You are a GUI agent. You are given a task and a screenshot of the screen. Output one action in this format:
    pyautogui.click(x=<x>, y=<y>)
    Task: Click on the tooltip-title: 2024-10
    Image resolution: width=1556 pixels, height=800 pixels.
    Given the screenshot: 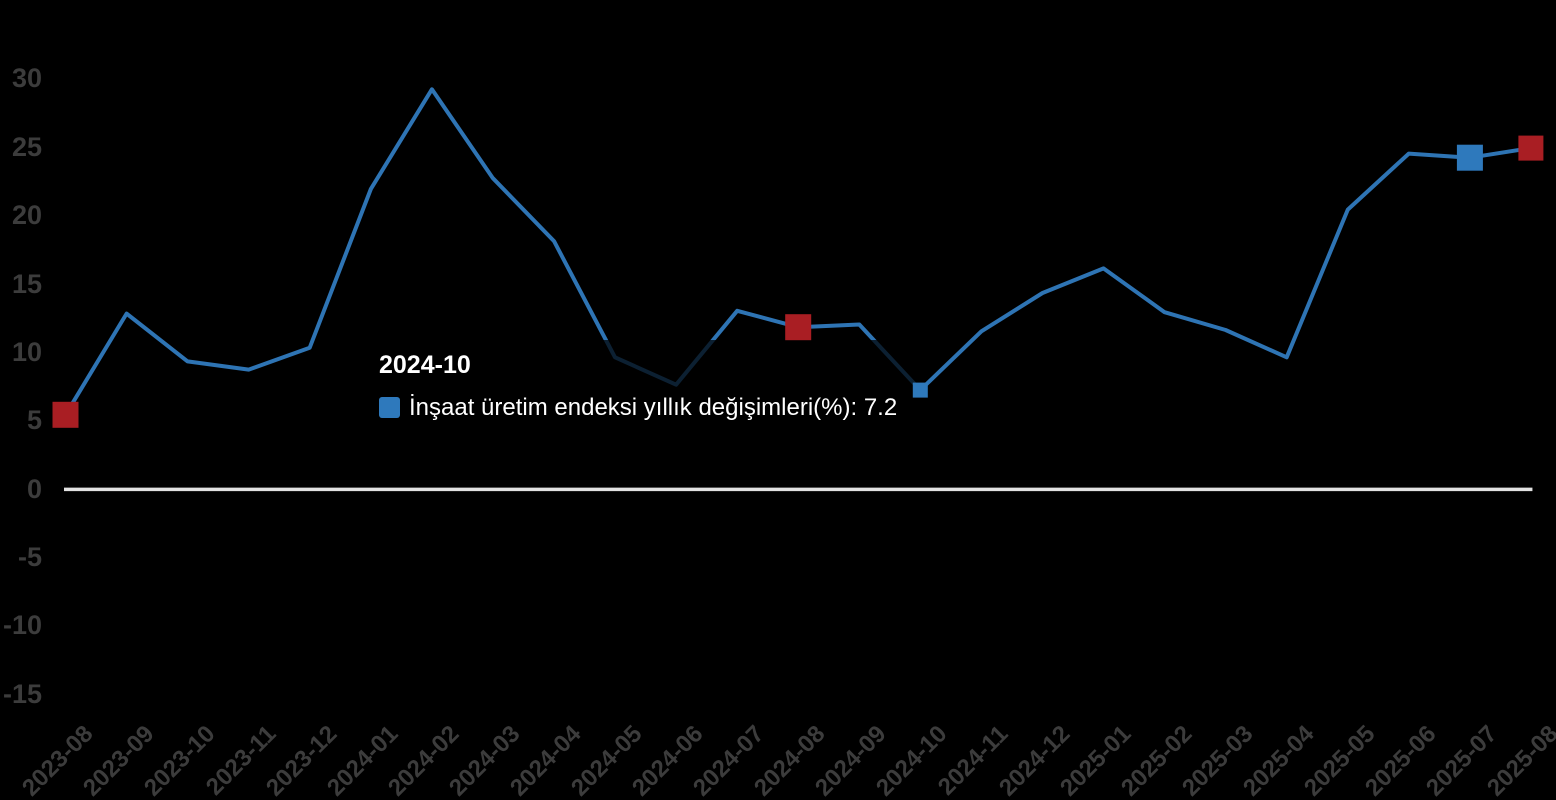 What is the action you would take?
    pyautogui.click(x=425, y=365)
    